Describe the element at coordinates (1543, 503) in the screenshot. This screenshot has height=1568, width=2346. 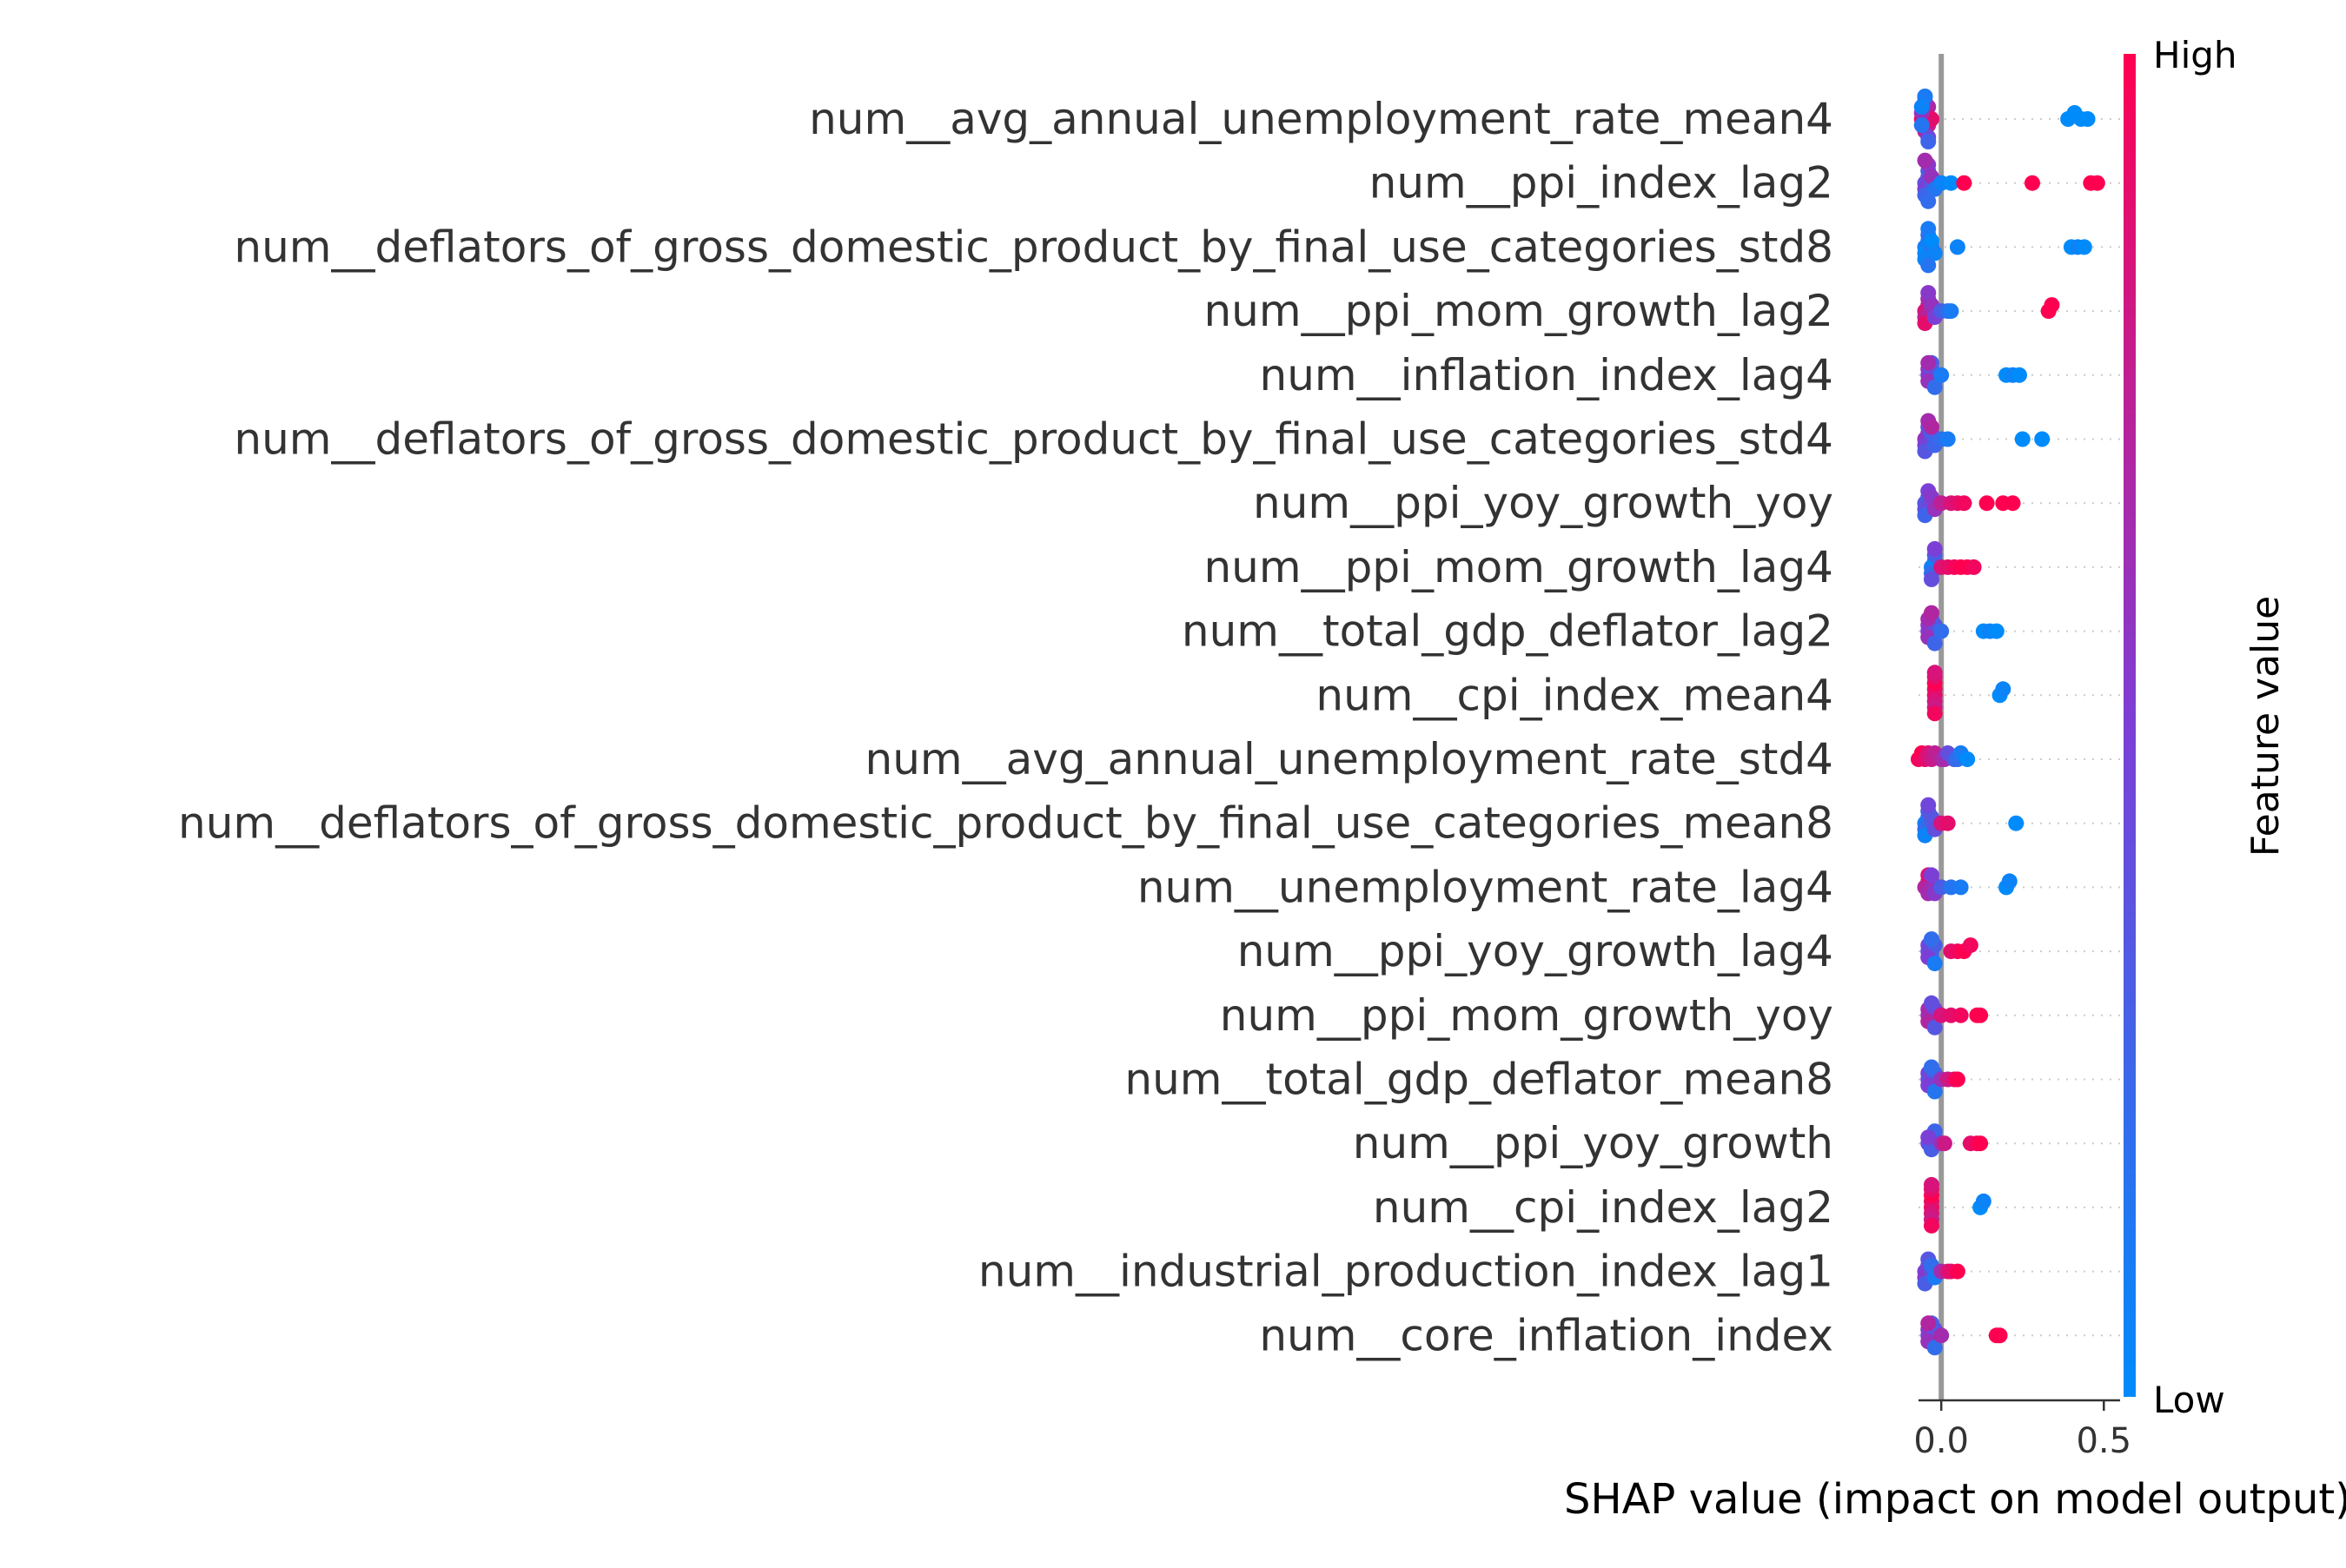
I see `feature-label: num__ppi_yoy_growth_yoy` at that location.